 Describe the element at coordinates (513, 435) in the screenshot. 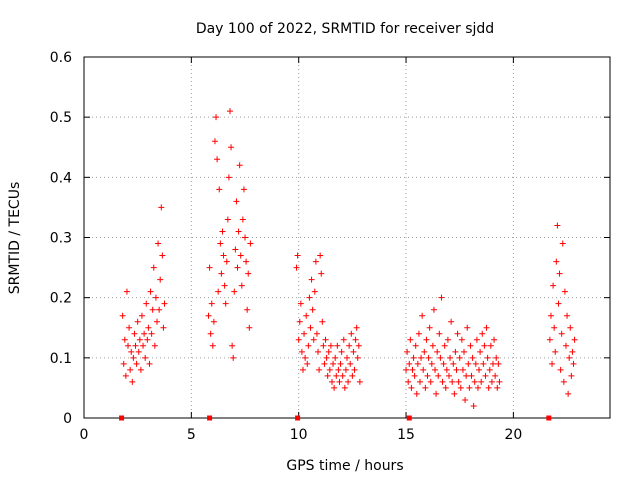

I see `x-tick-label: 20` at that location.